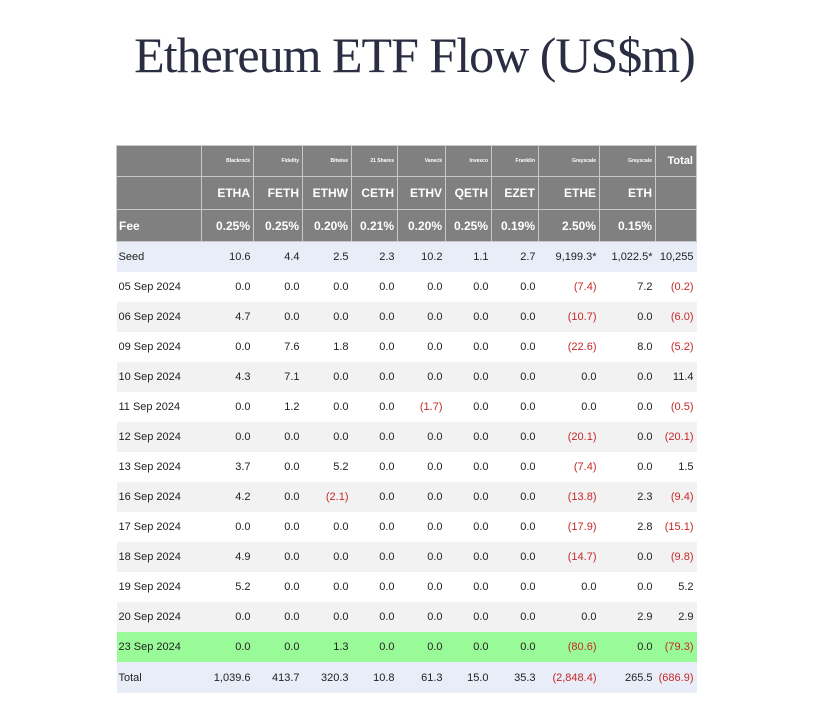 This screenshot has width=829, height=716. I want to click on flow-value-cell: 413.7, so click(278, 677).